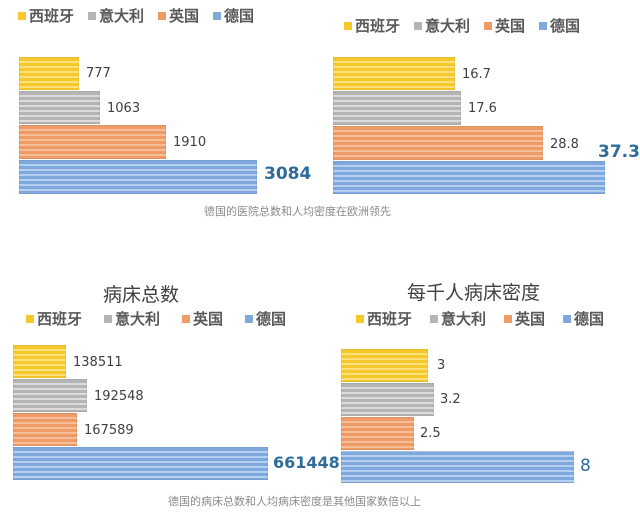 The width and height of the screenshot is (640, 518). I want to click on value-label: 3, so click(441, 365).